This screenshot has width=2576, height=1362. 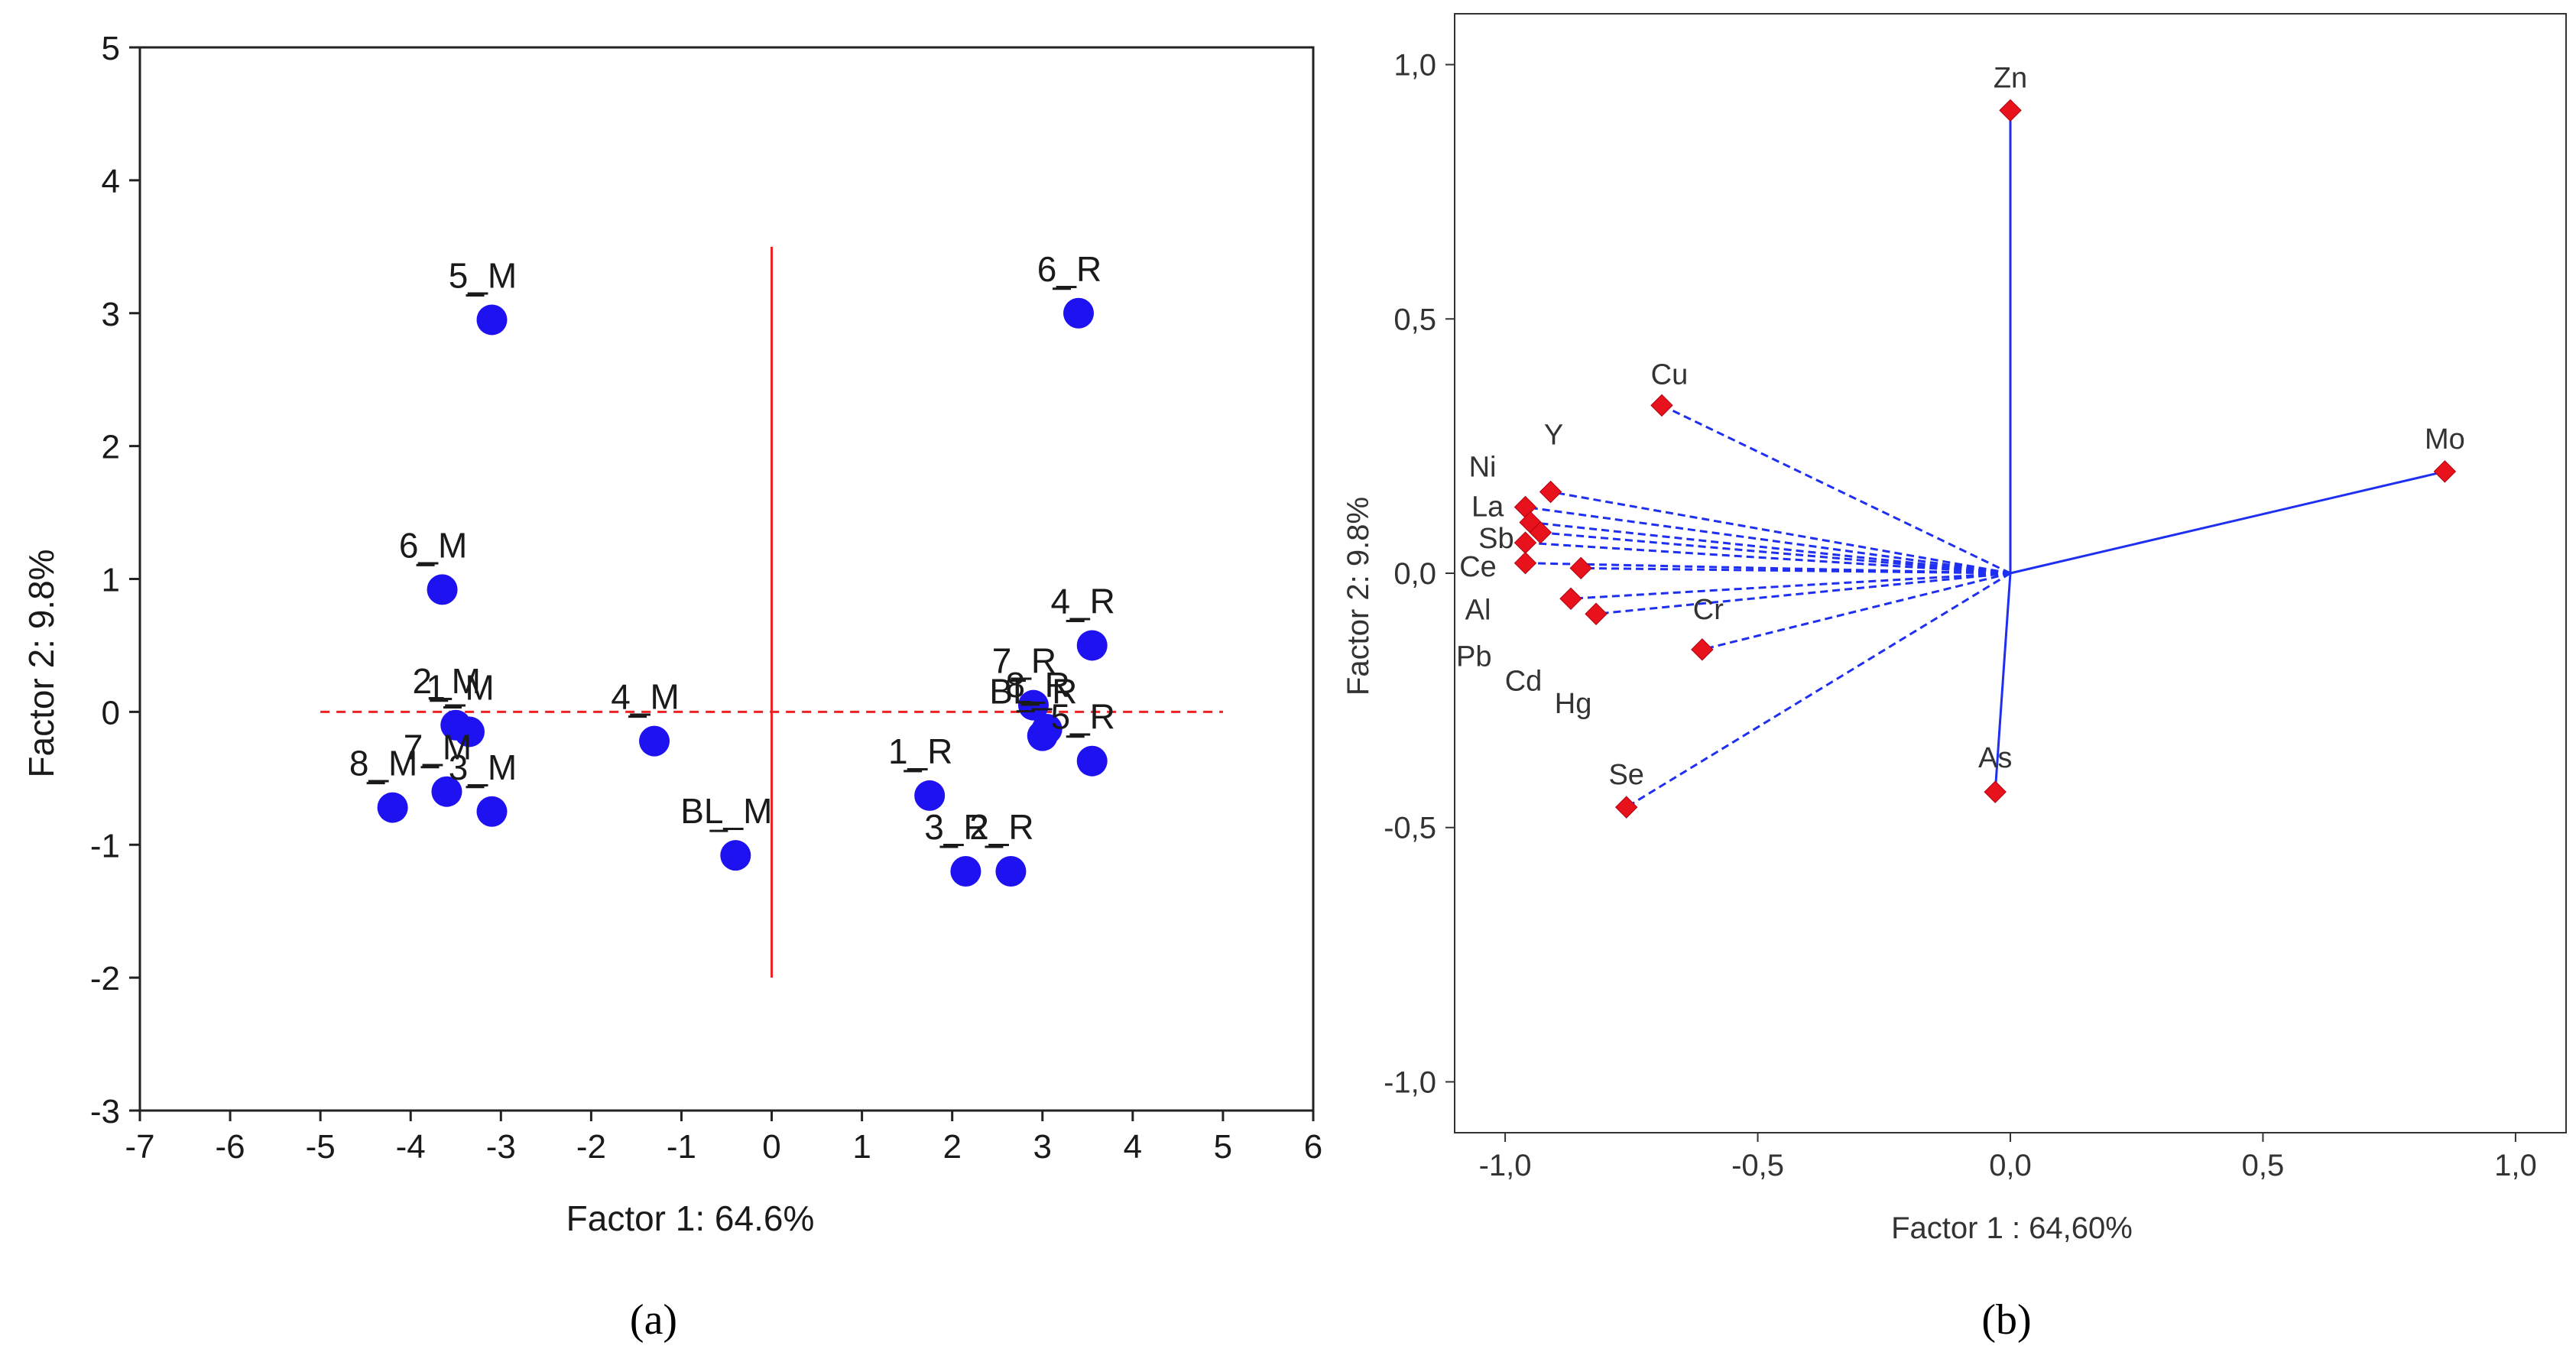 What do you see at coordinates (1223, 1147) in the screenshot?
I see `chart-a-x-tick-label: 5` at bounding box center [1223, 1147].